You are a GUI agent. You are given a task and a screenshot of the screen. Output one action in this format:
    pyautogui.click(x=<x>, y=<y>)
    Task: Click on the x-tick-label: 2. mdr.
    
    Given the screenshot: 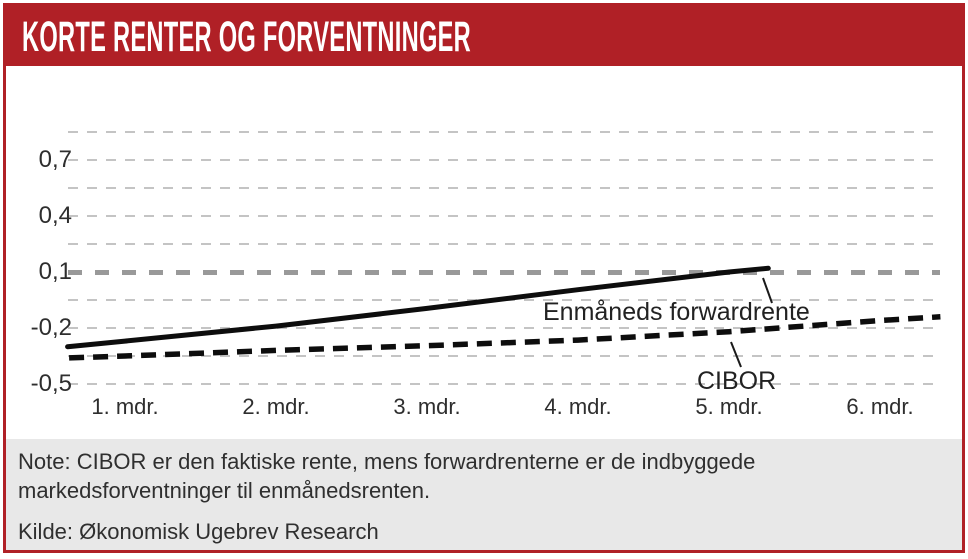 What is the action you would take?
    pyautogui.click(x=276, y=406)
    